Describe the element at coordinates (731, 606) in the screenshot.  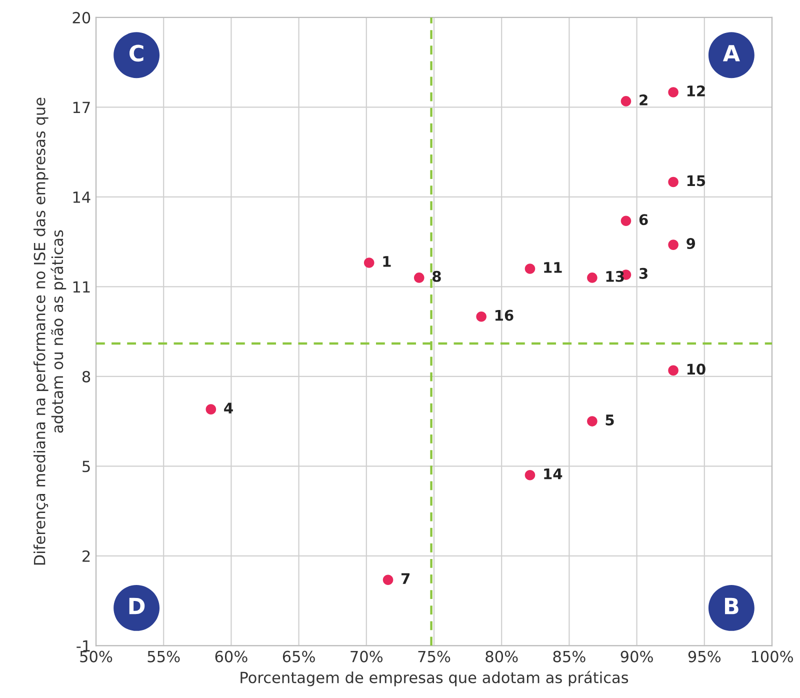
I see `annotation: B` at that location.